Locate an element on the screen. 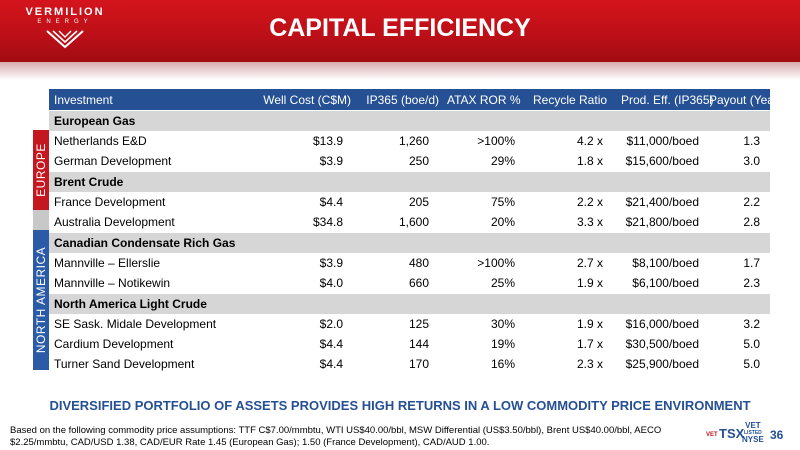  table-cell: 4.2 x is located at coordinates (589, 141).